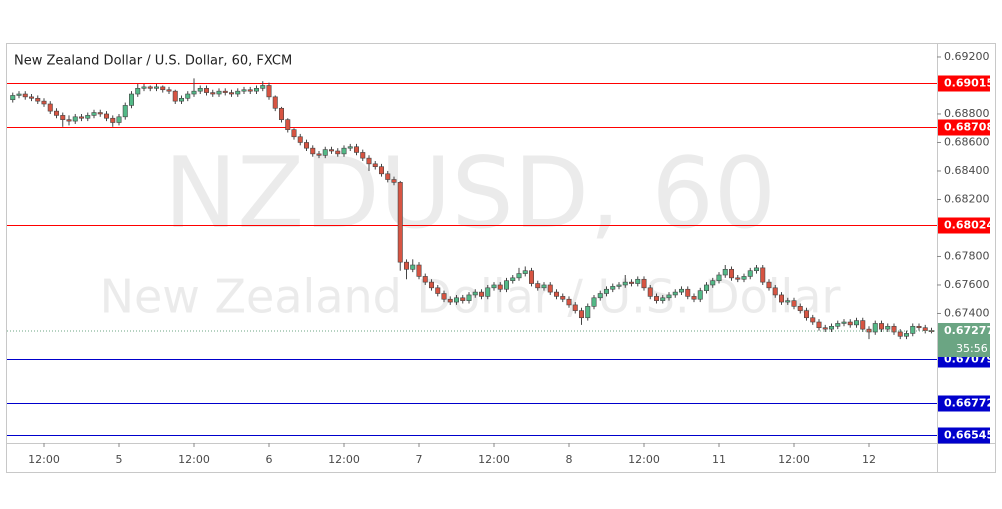 The image size is (1002, 509). What do you see at coordinates (972, 348) in the screenshot?
I see `countdown-label: 35:56` at bounding box center [972, 348].